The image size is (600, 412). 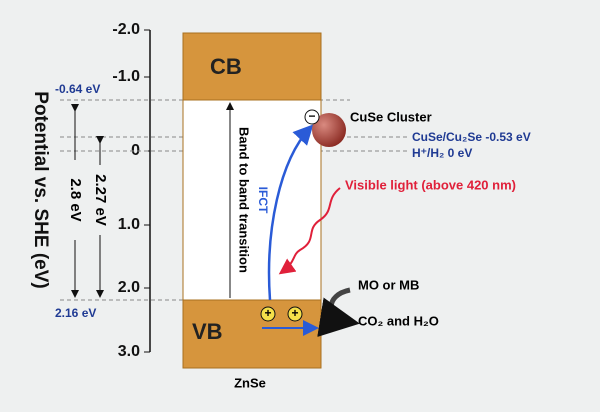 What do you see at coordinates (126, 29) in the screenshot?
I see `tick-label: -2.0` at bounding box center [126, 29].